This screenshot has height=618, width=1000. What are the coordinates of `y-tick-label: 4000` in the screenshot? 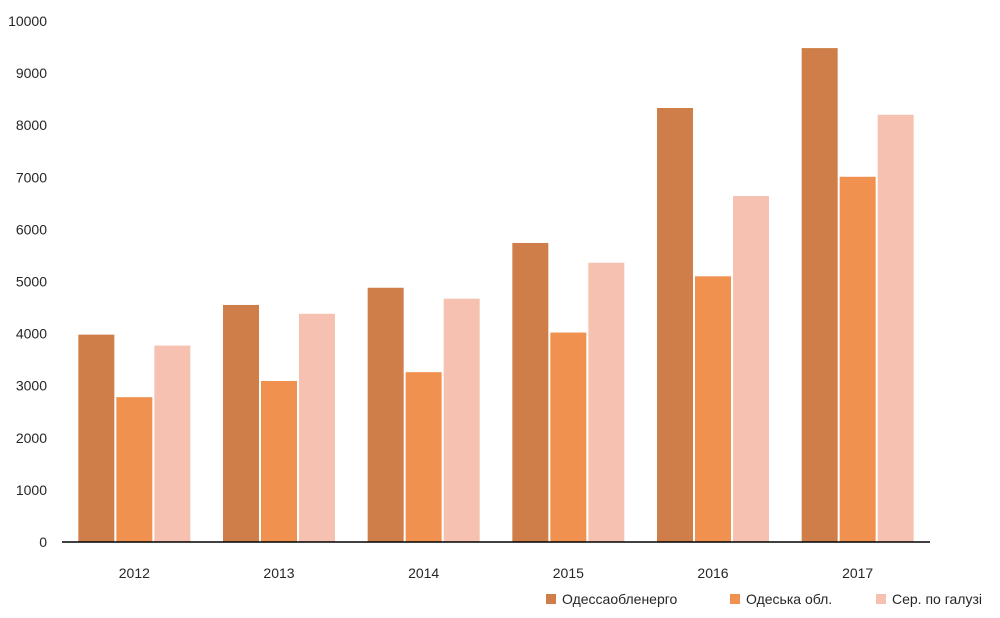 It's located at (31, 334).